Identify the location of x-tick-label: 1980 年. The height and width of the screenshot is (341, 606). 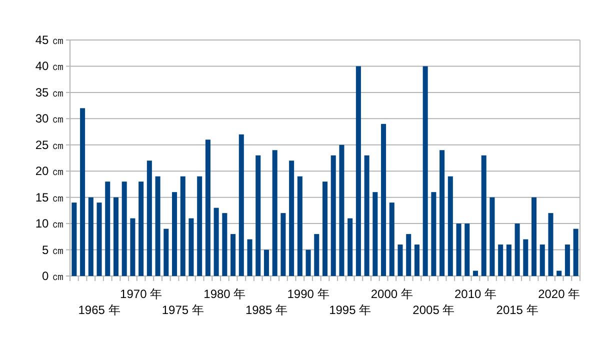
(225, 294).